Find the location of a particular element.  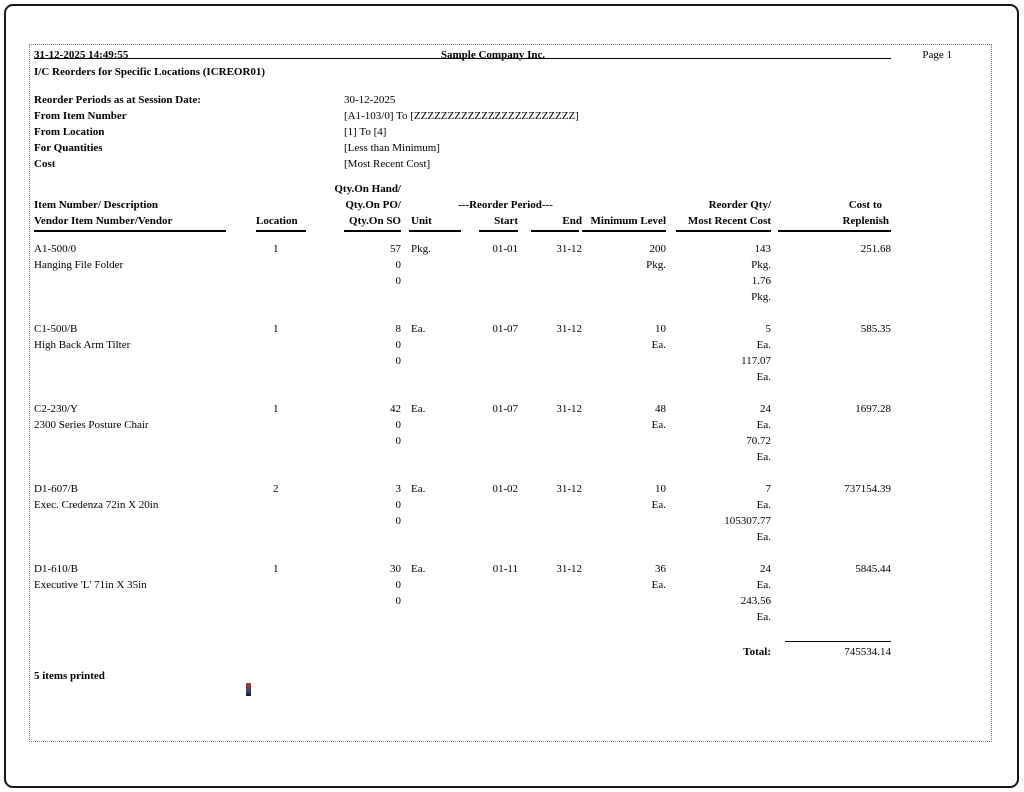

param-label-quantities: For Quantities is located at coordinates (68, 148).